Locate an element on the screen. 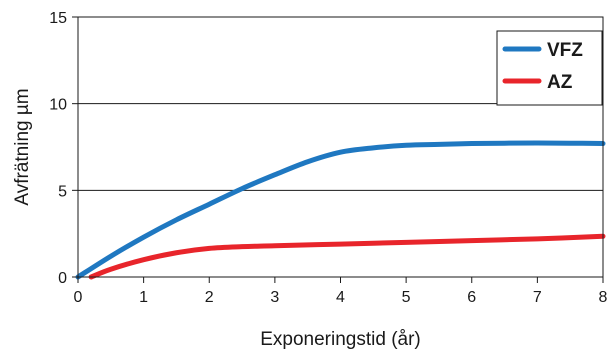 The height and width of the screenshot is (356, 611). y-axis-title: Avfrätning µm is located at coordinates (22, 146).